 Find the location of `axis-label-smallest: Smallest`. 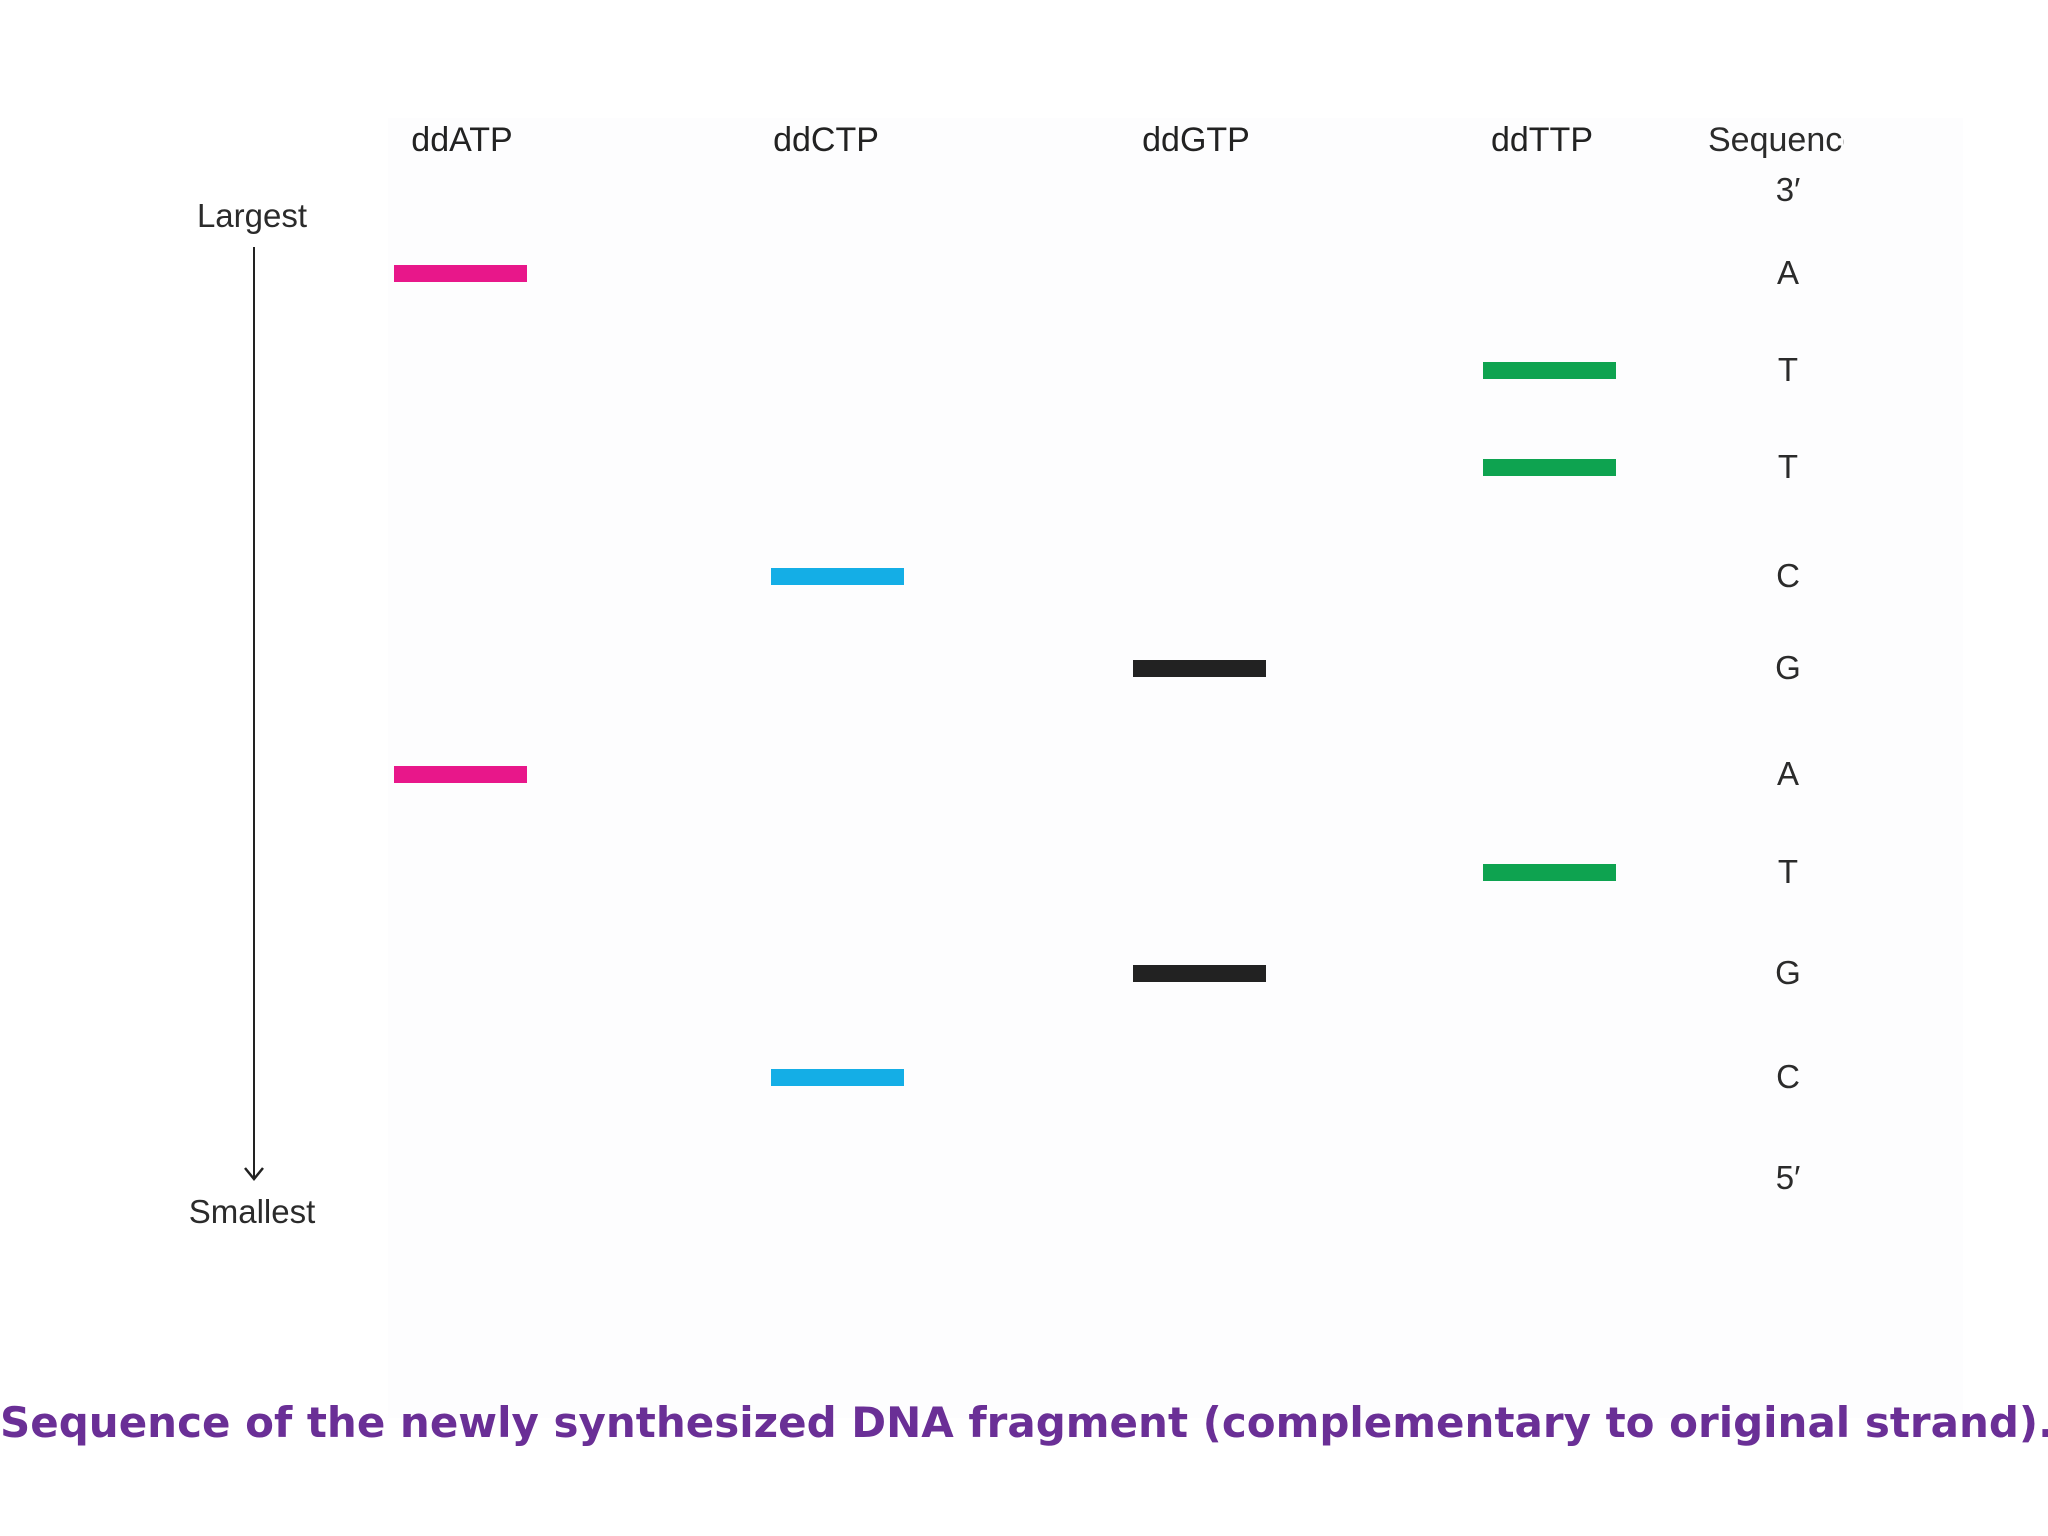

axis-label-smallest: Smallest is located at coordinates (252, 1211).